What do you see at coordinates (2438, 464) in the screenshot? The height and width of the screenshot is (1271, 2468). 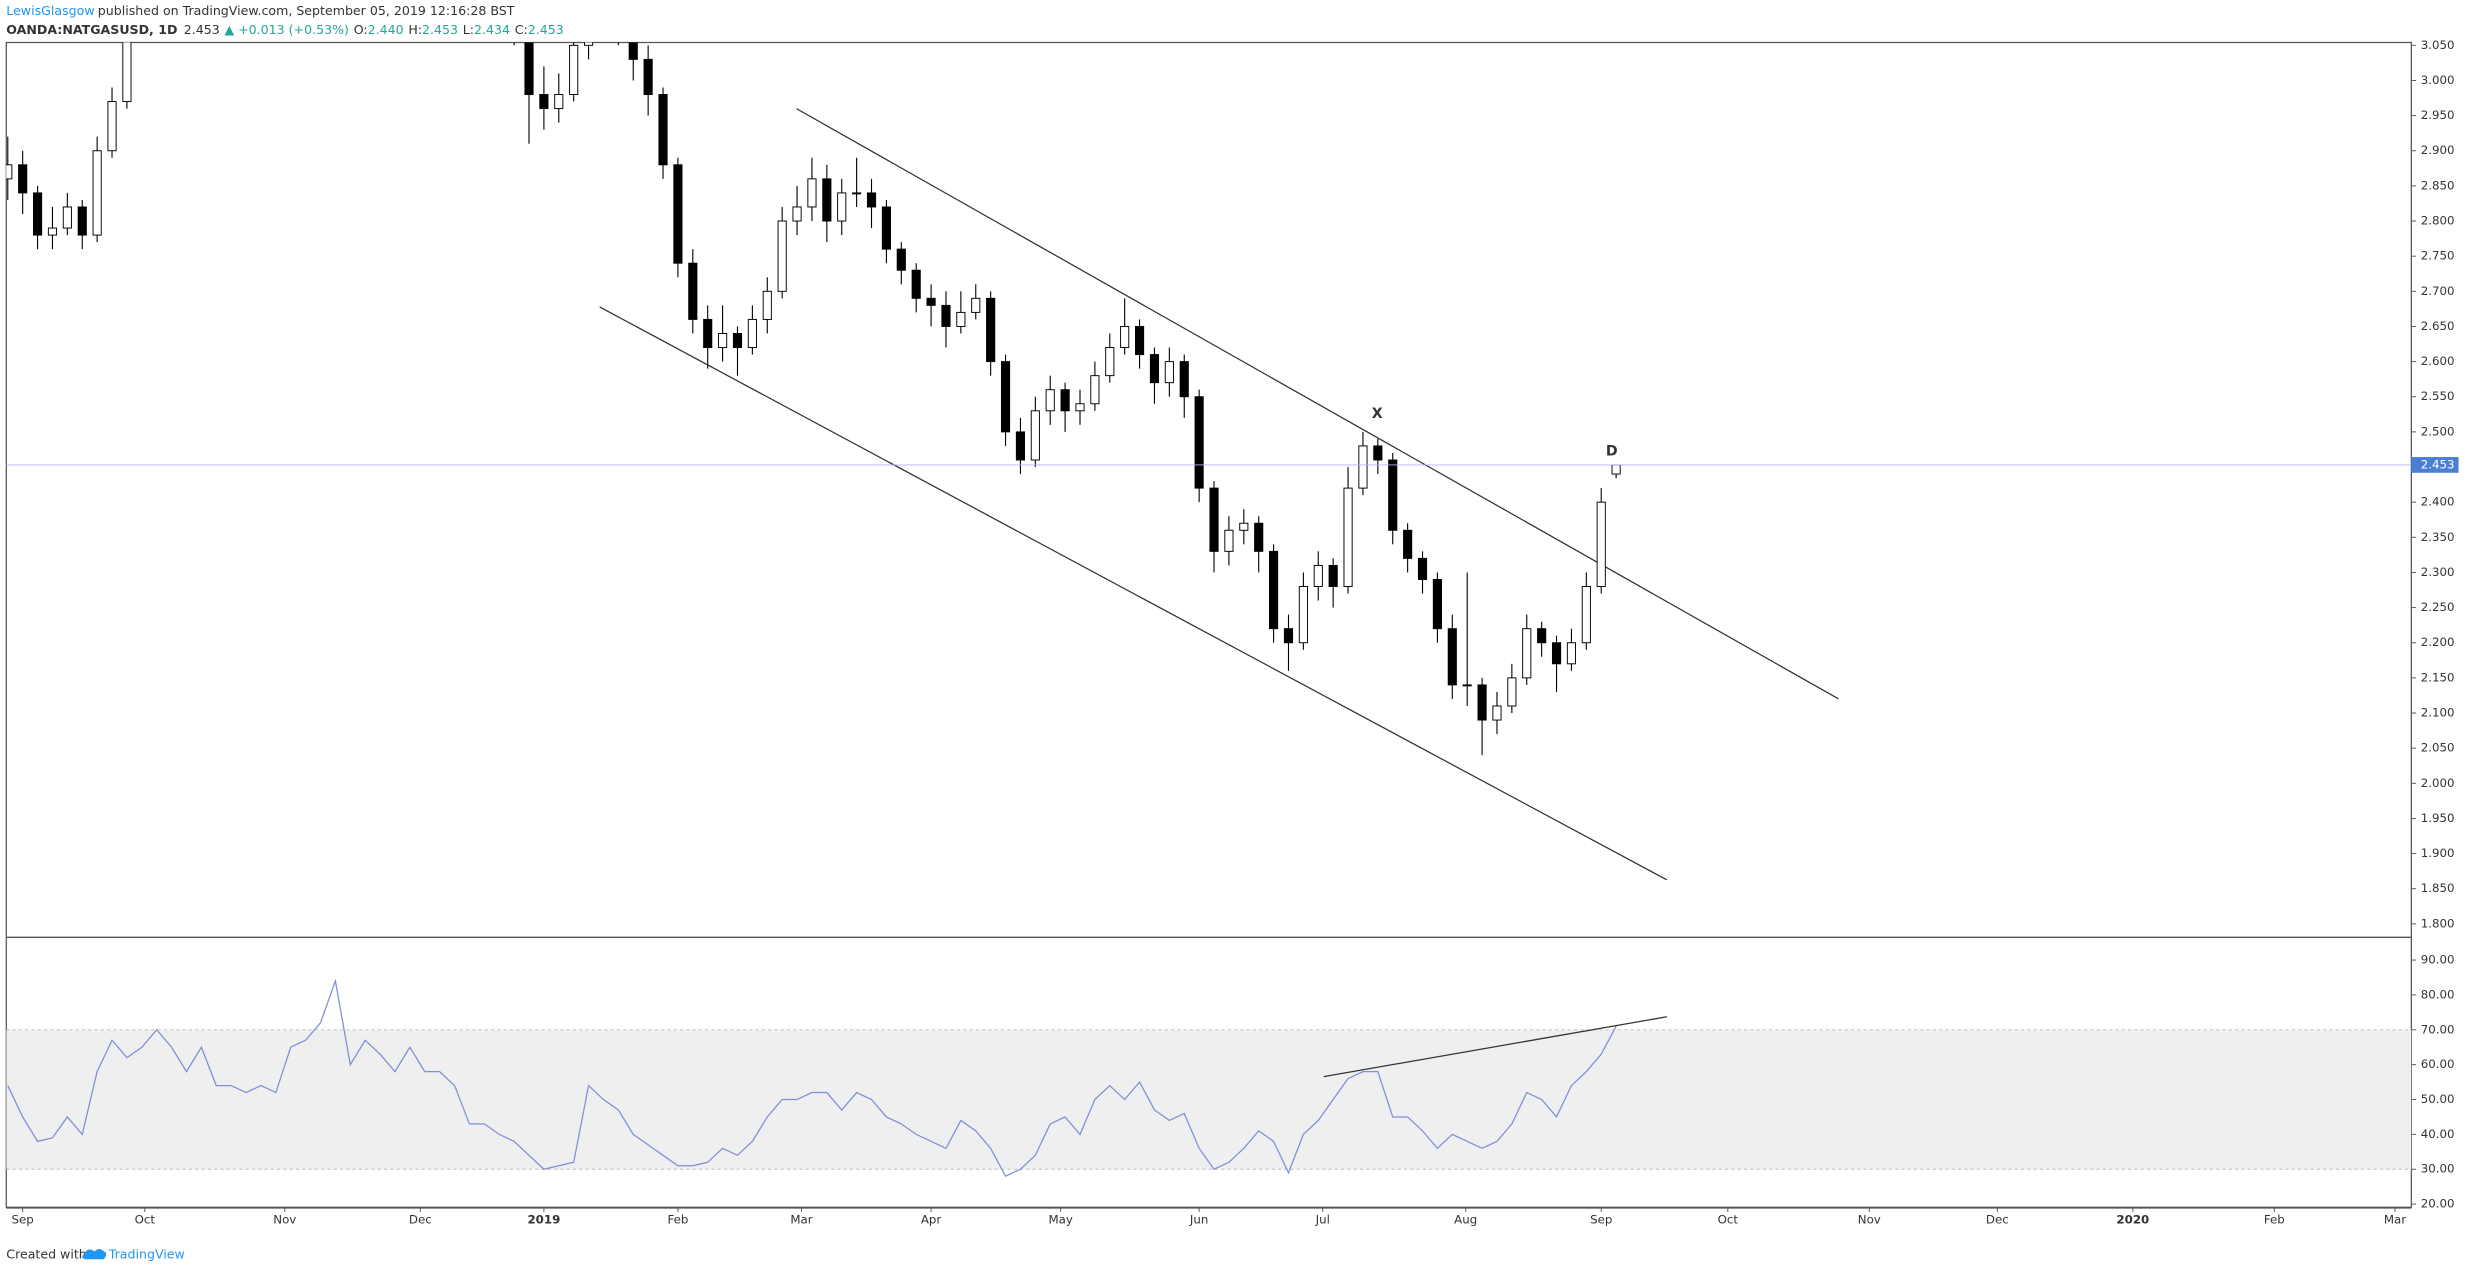 I see `price-tag-label: 2.453` at bounding box center [2438, 464].